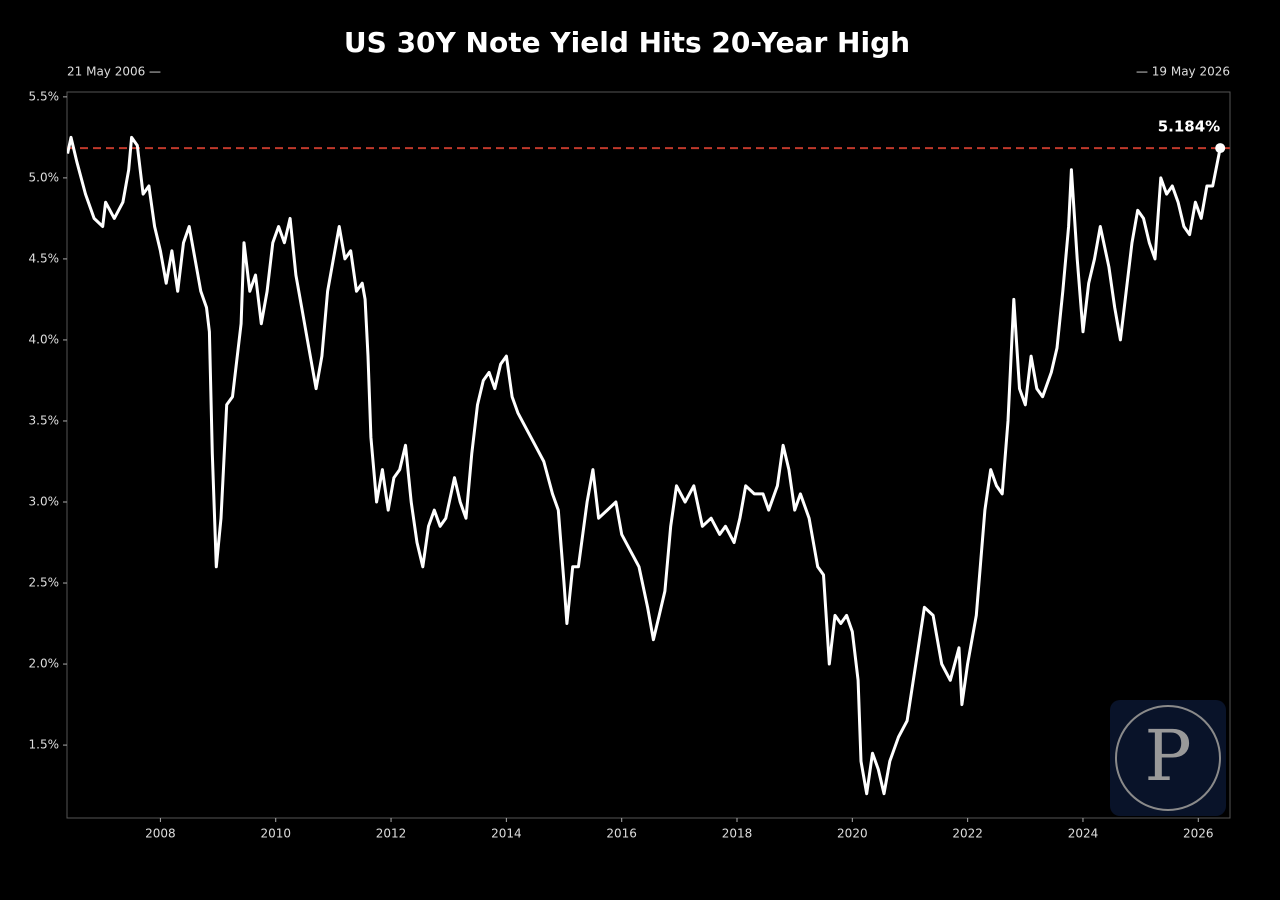 The image size is (1280, 900). Describe the element at coordinates (1189, 127) in the screenshot. I see `last-value-label: 5.184%` at that location.